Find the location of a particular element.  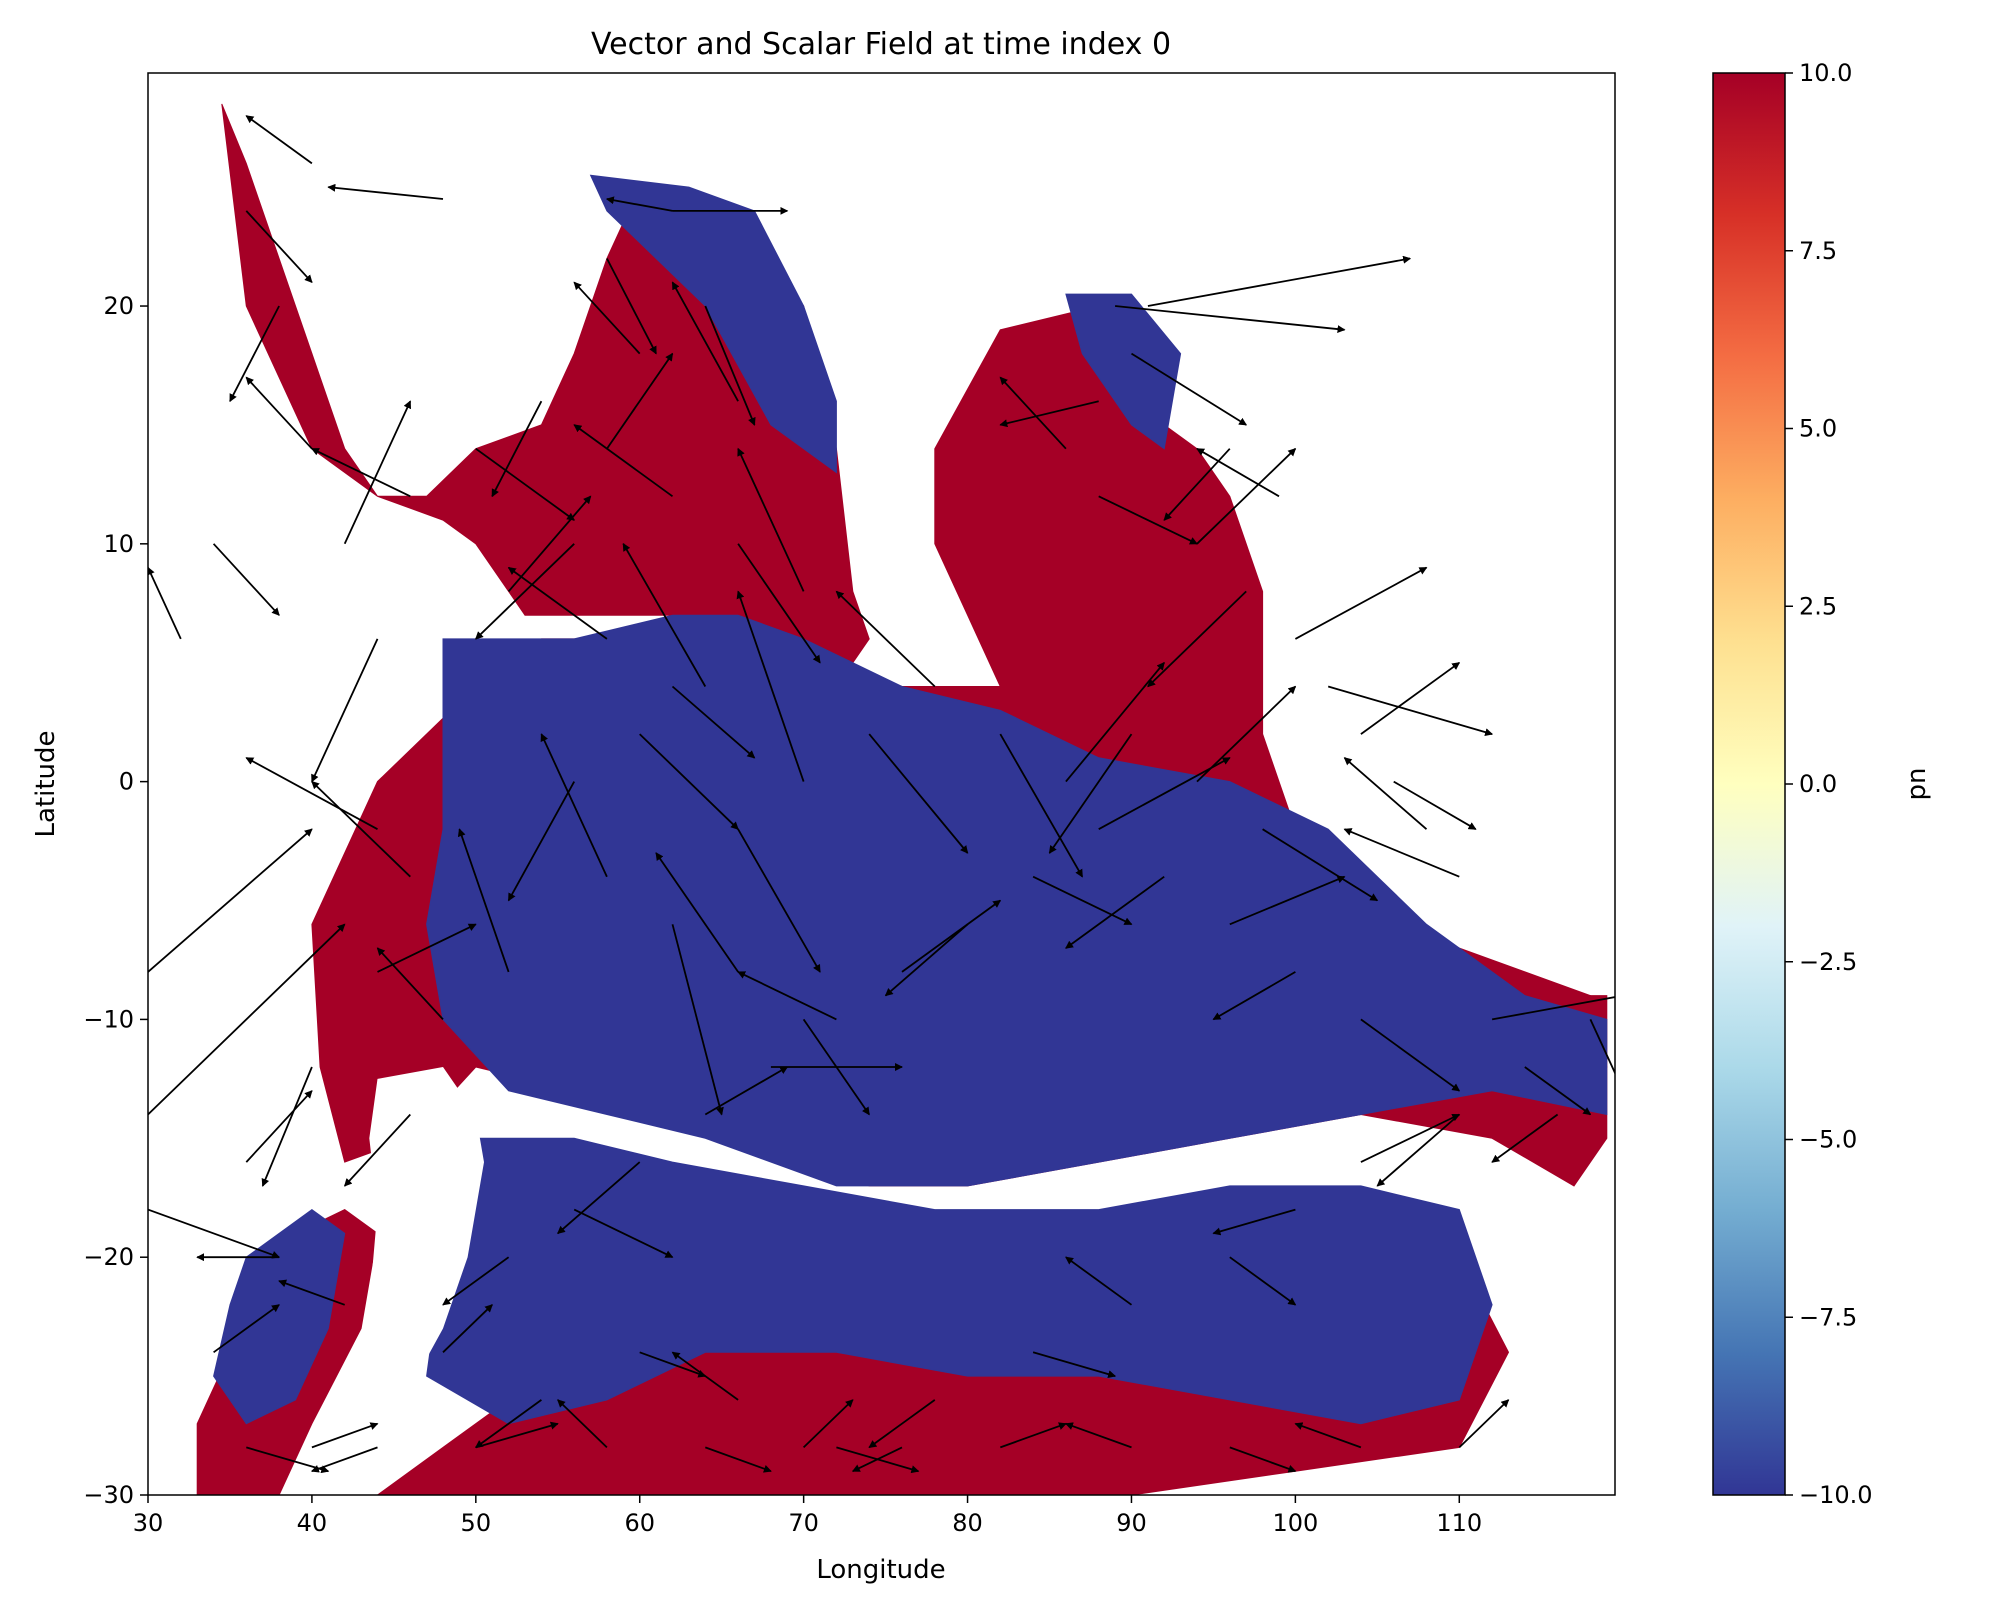

y-tick-label: 10 is located at coordinates (118, 544).